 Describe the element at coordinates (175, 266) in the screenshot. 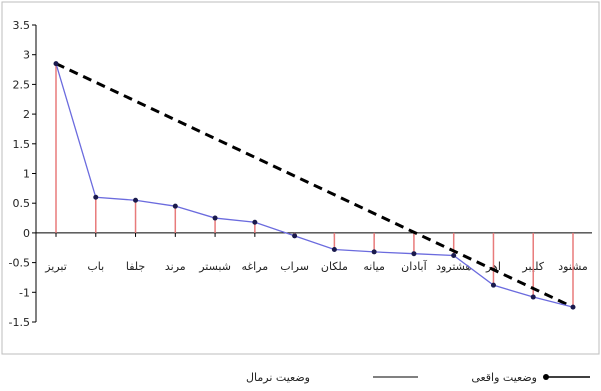

I see `x-tick-label: مرند` at that location.